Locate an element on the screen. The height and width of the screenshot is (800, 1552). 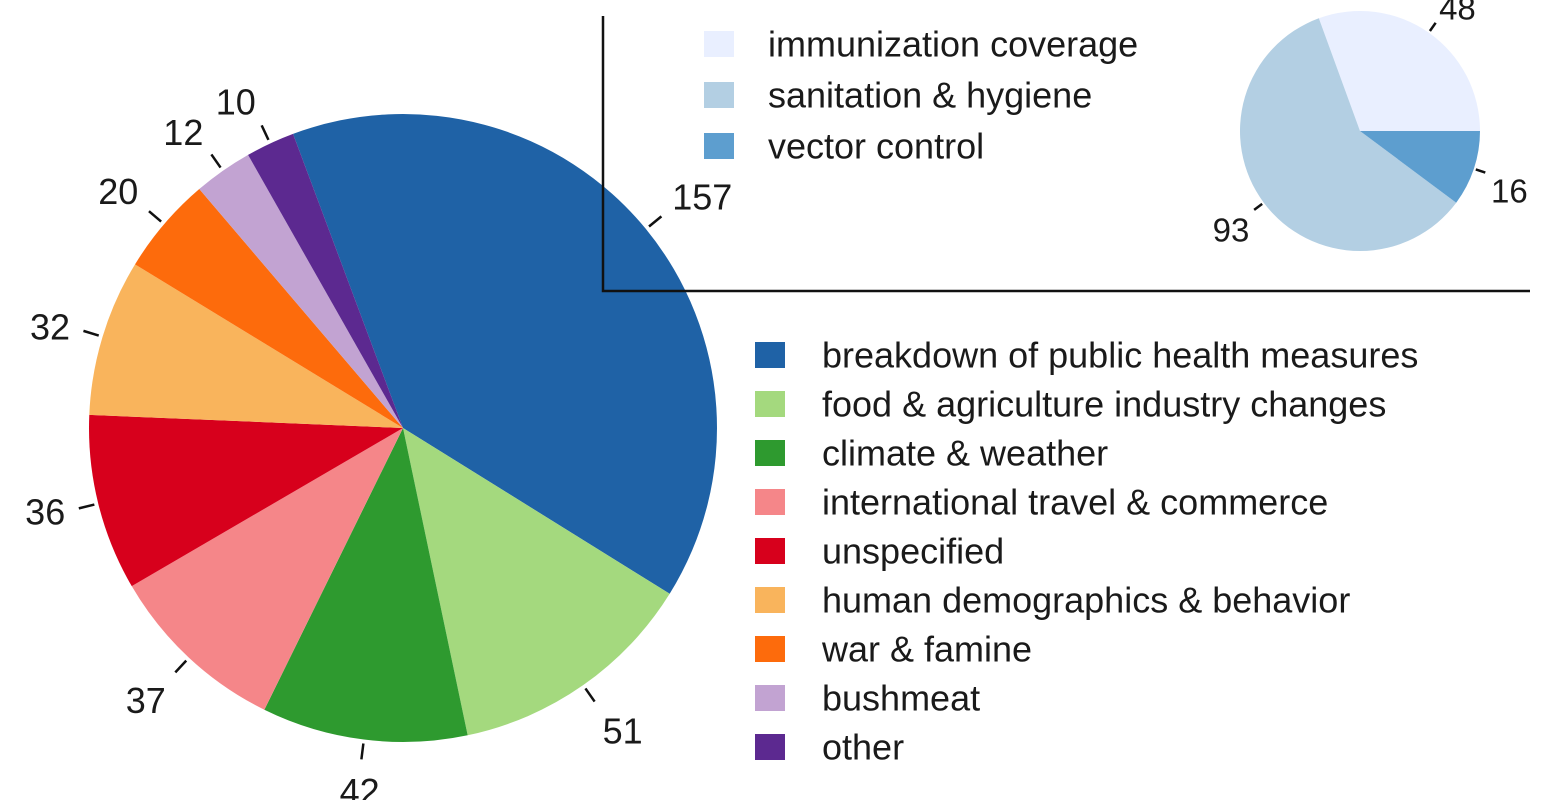
legend-label-other: other is located at coordinates (863, 747).